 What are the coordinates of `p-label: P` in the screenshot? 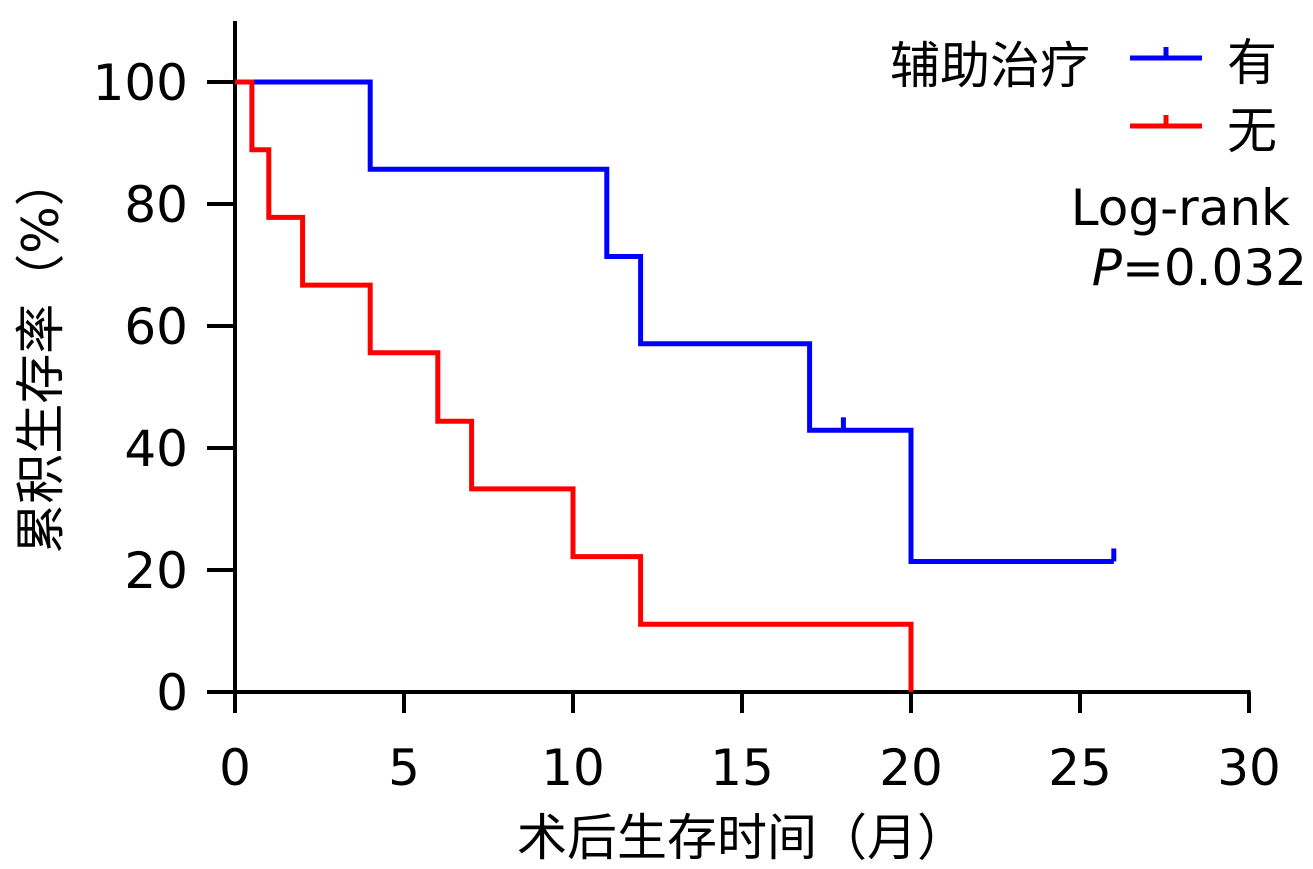 It's located at (1107, 268).